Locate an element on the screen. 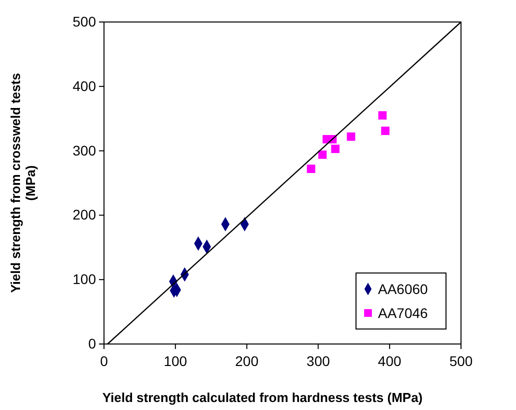  y-tick-label: 300 is located at coordinates (84, 150).